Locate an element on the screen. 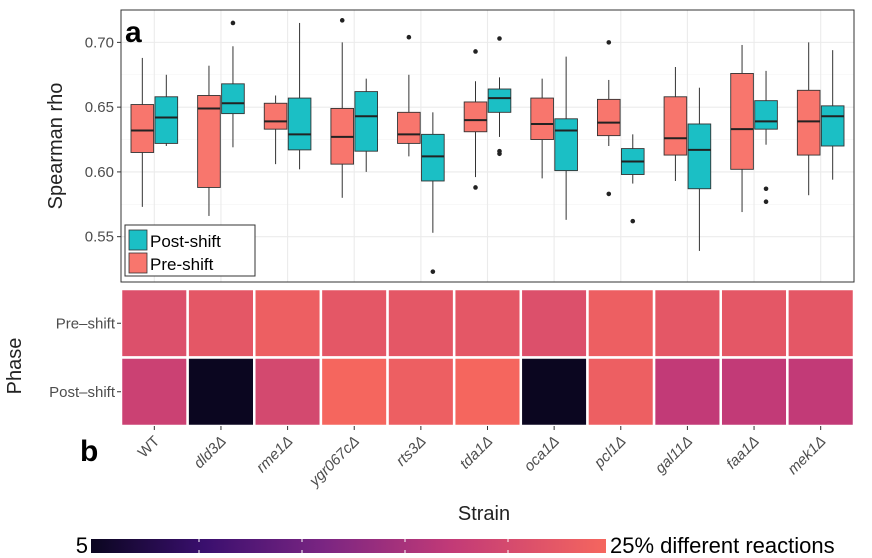 This screenshot has width=872, height=558. heatmap-column-label: ygr067cΔ is located at coordinates (334, 462).